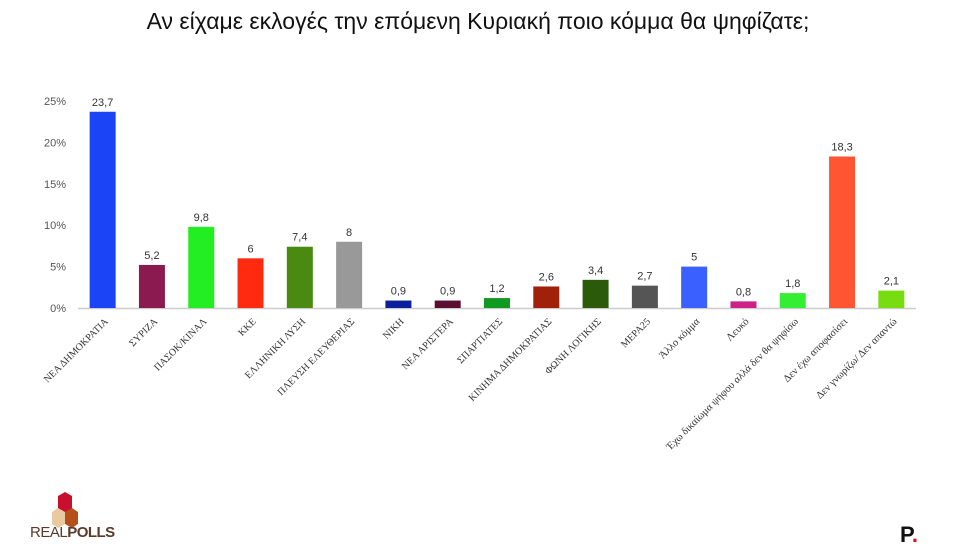 This screenshot has width=956, height=548. I want to click on realpolls-logo-text: REALPOLLS, so click(72, 532).